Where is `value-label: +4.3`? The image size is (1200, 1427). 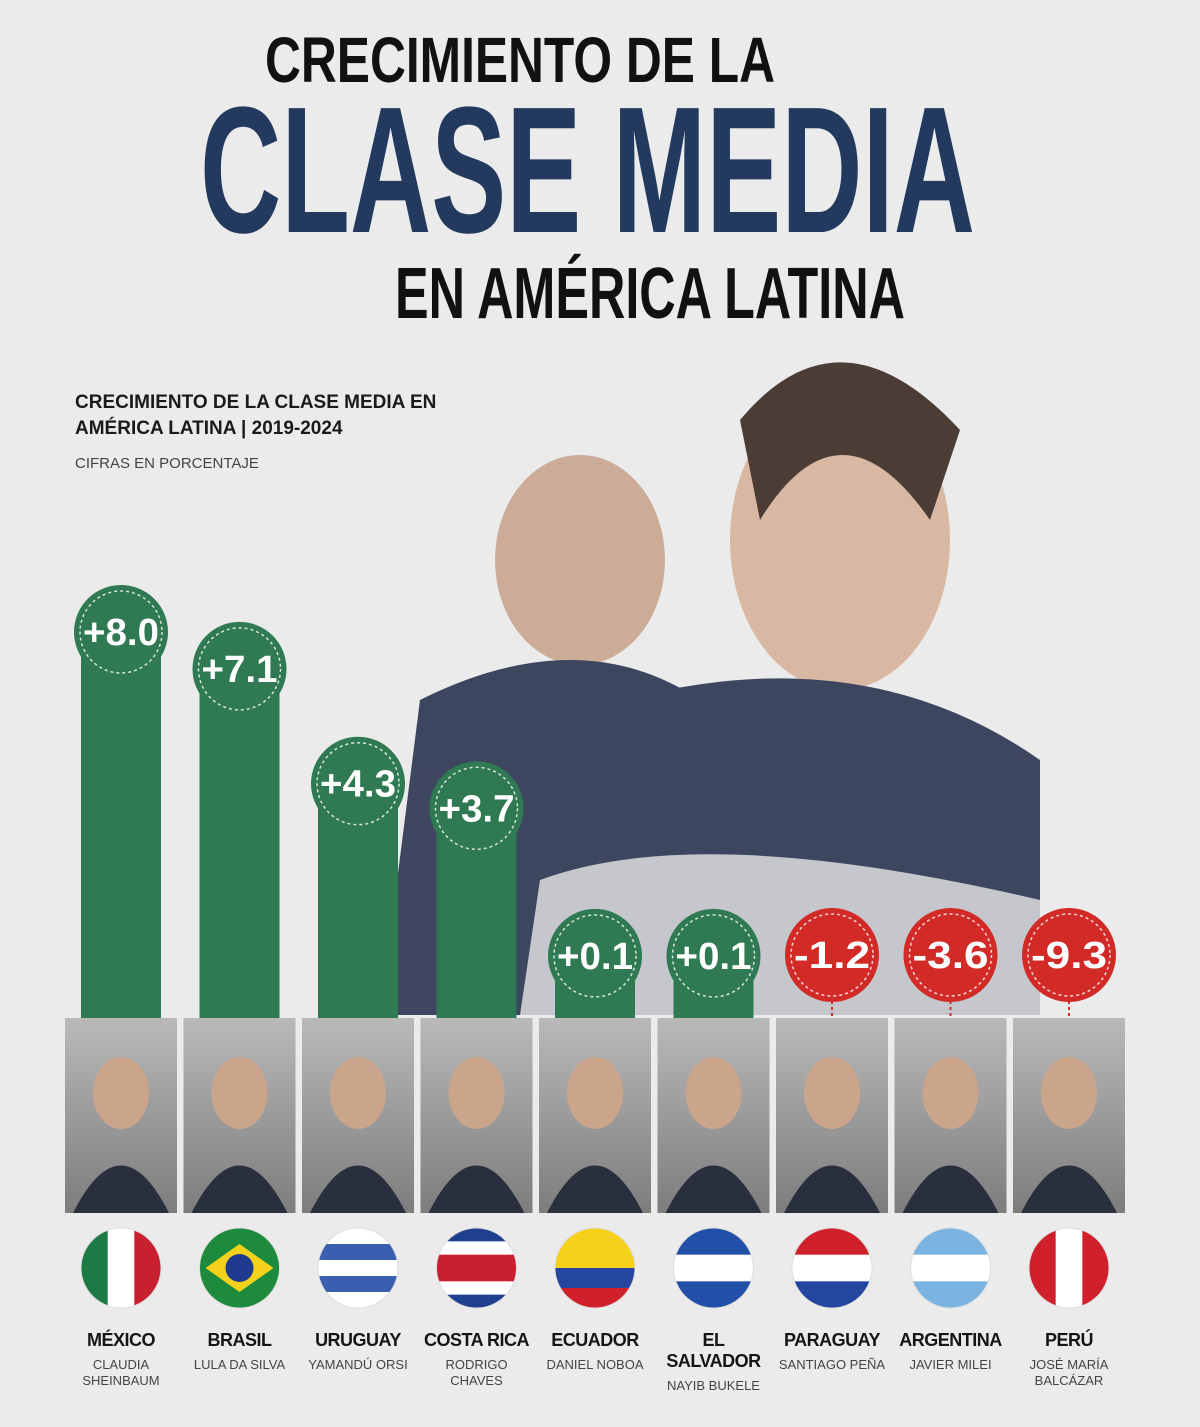
value-label: +4.3 is located at coordinates (358, 785).